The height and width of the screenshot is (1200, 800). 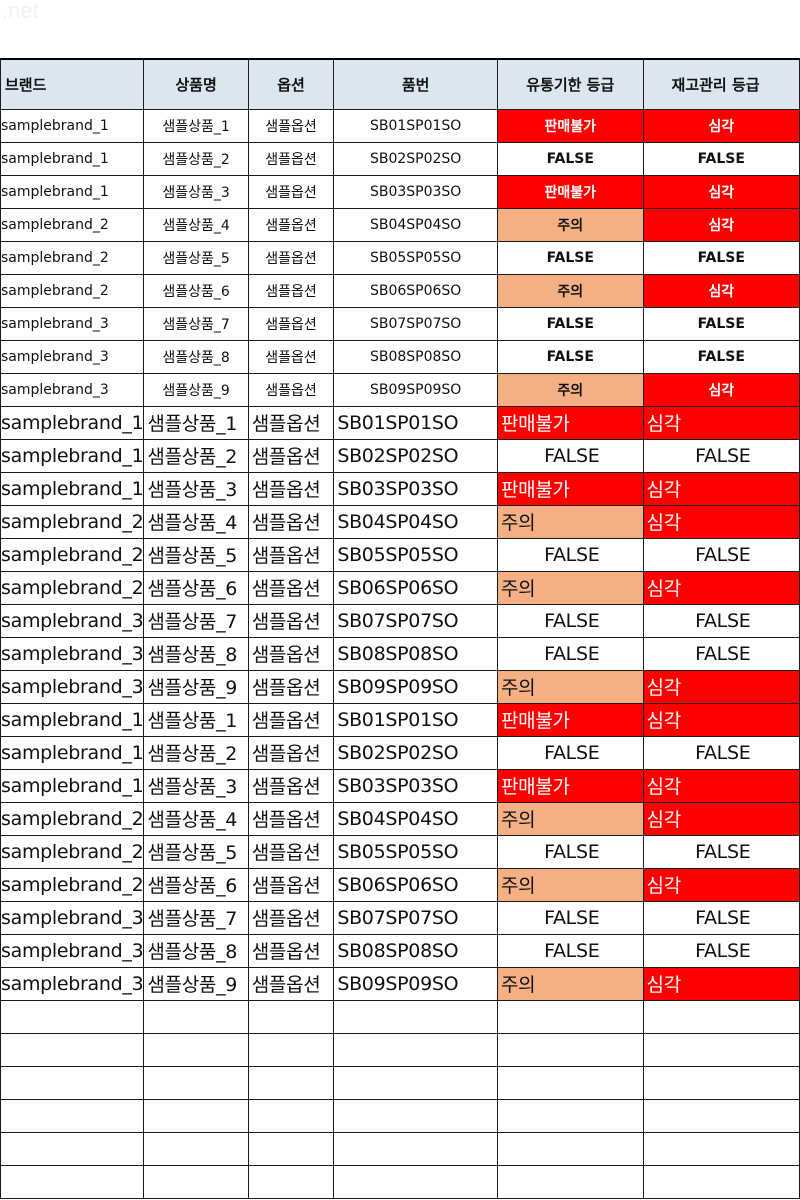 What do you see at coordinates (415, 323) in the screenshot?
I see `cell-product-code: SB07SP07SO` at bounding box center [415, 323].